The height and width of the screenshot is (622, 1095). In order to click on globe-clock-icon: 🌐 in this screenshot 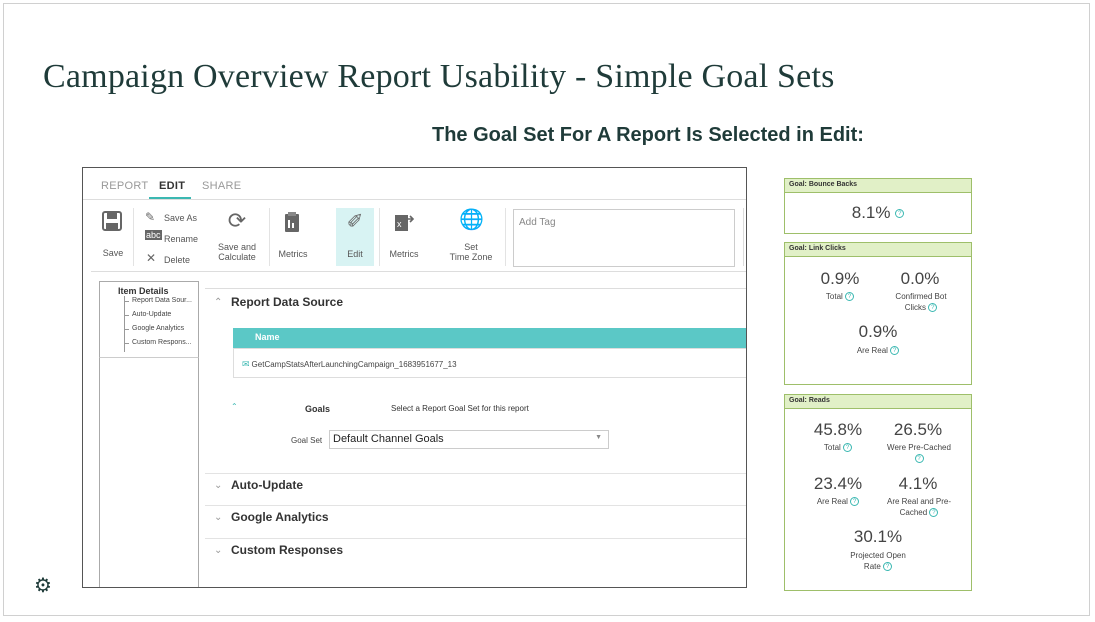, I will do `click(471, 220)`.